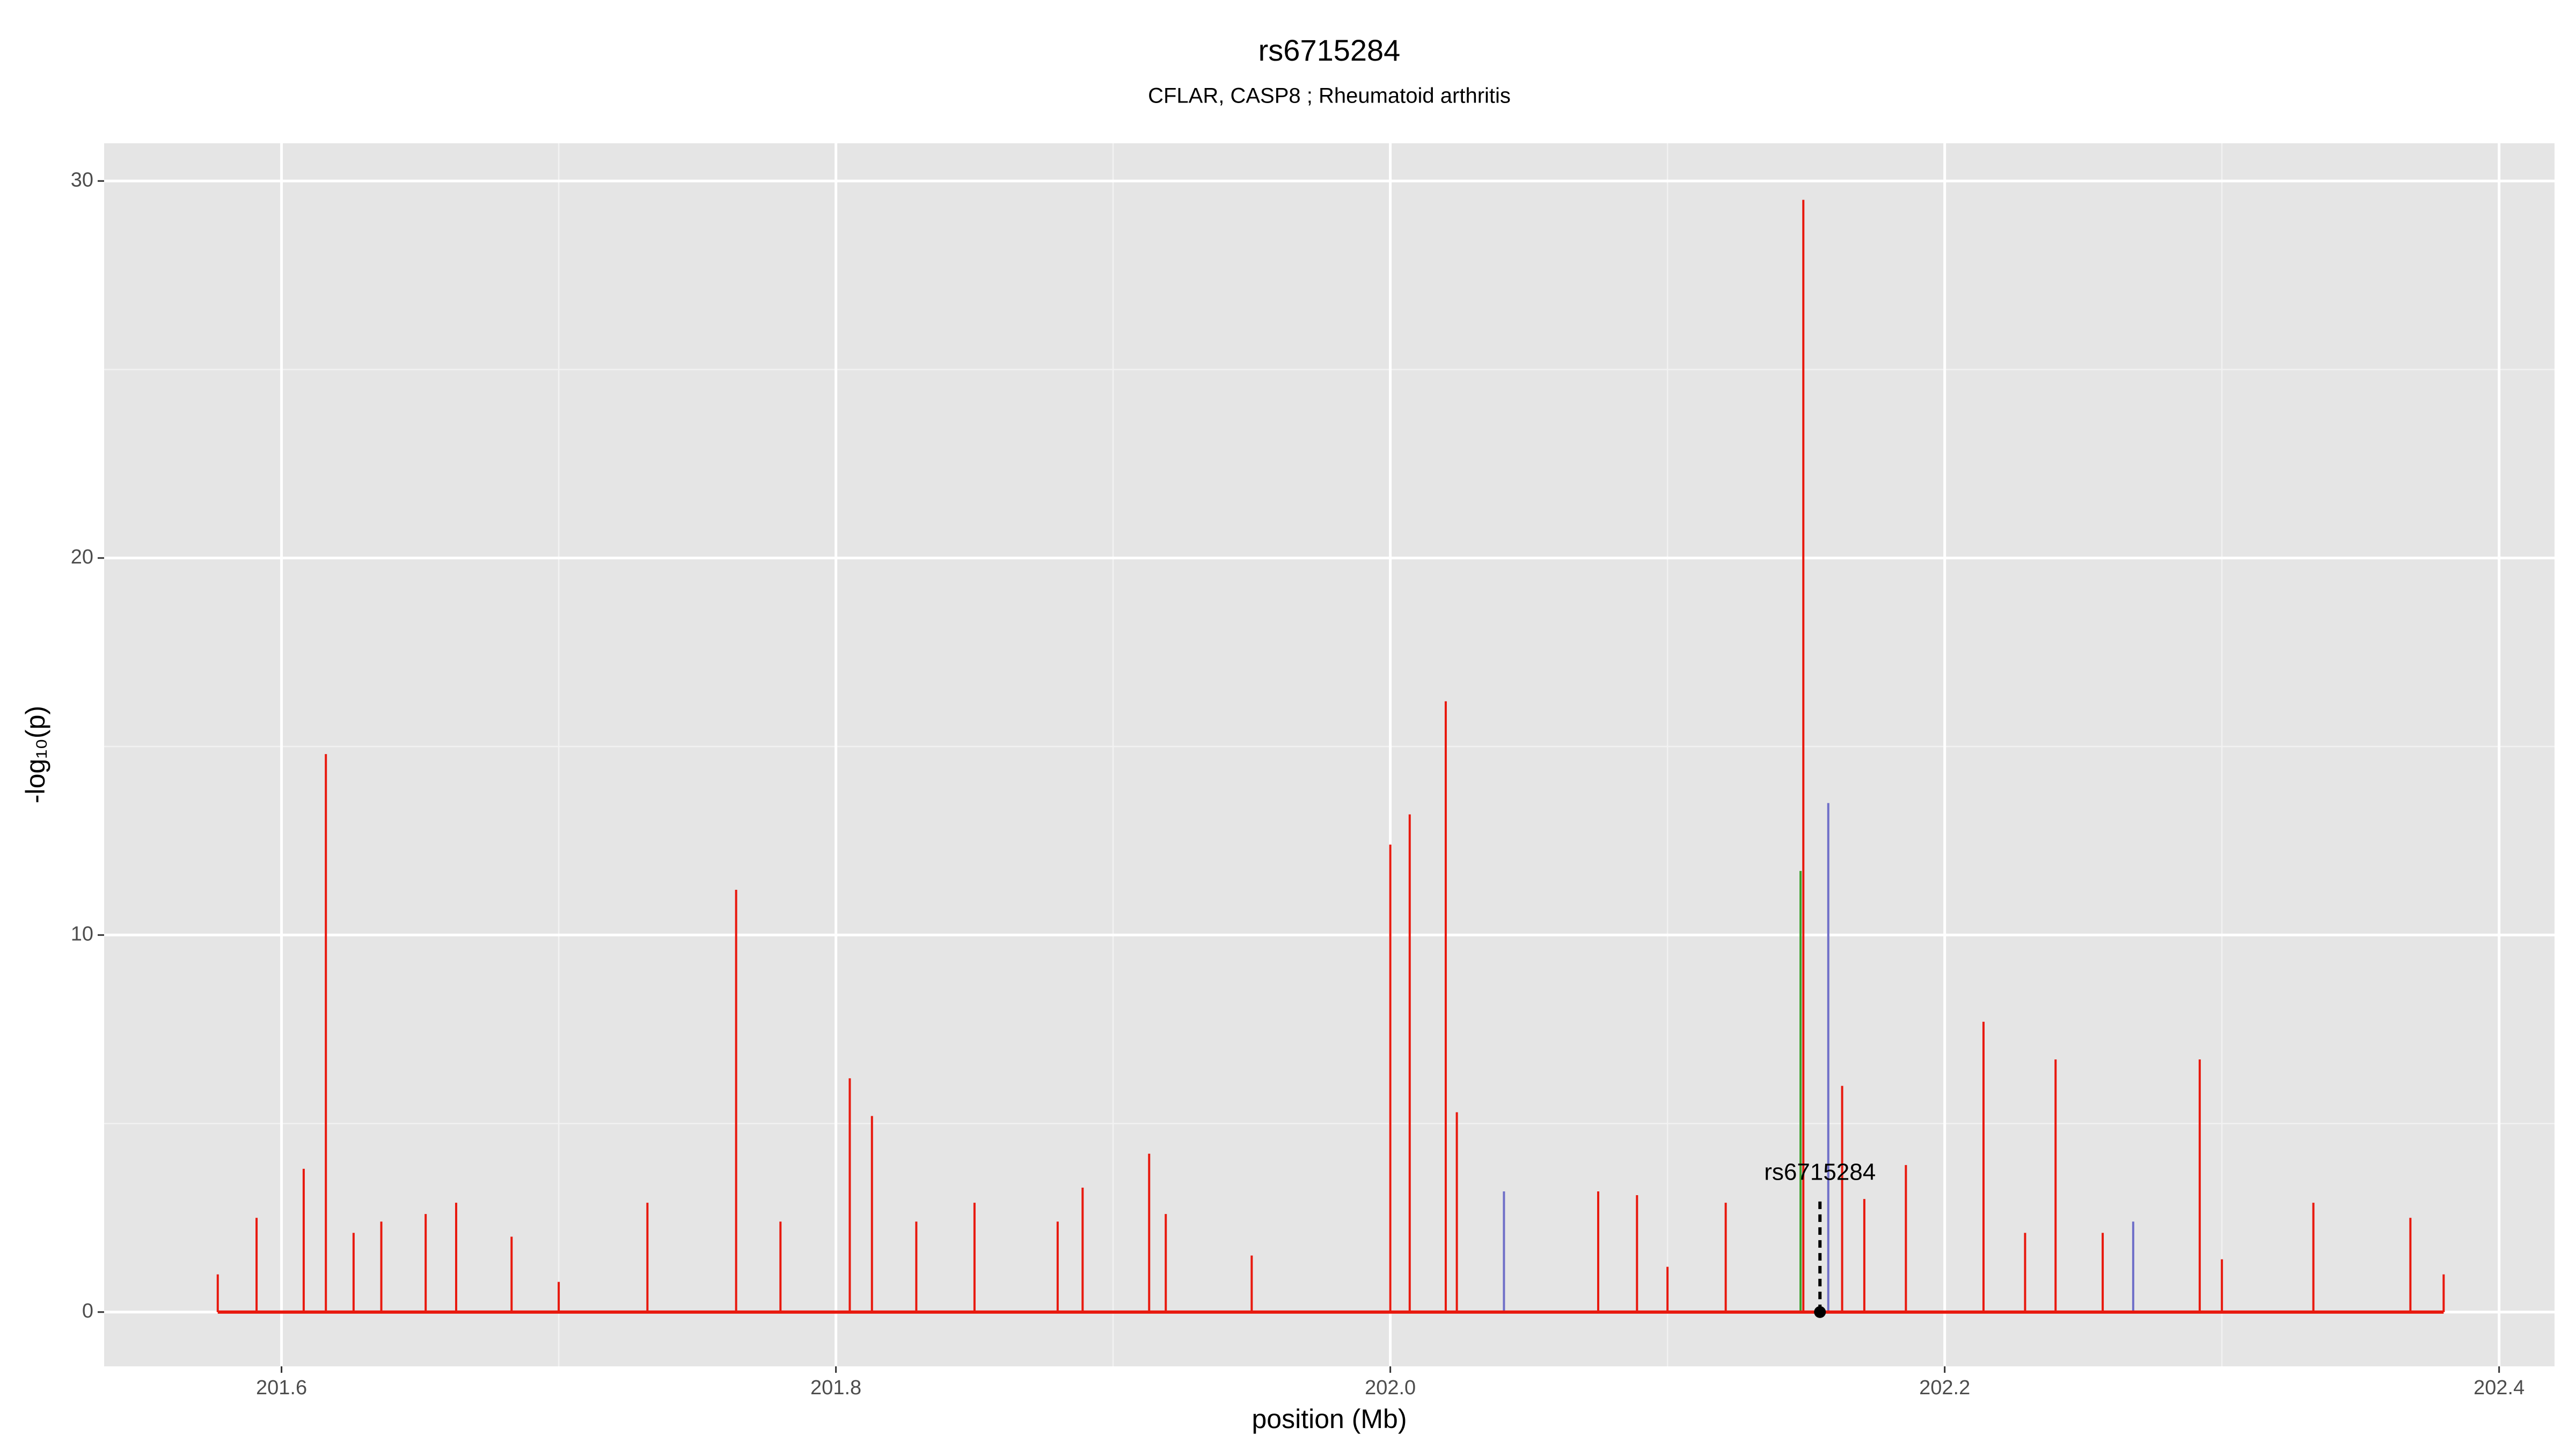 This screenshot has height=1449, width=2576. Describe the element at coordinates (1390, 1388) in the screenshot. I see `x-tick-label: 202.0` at that location.